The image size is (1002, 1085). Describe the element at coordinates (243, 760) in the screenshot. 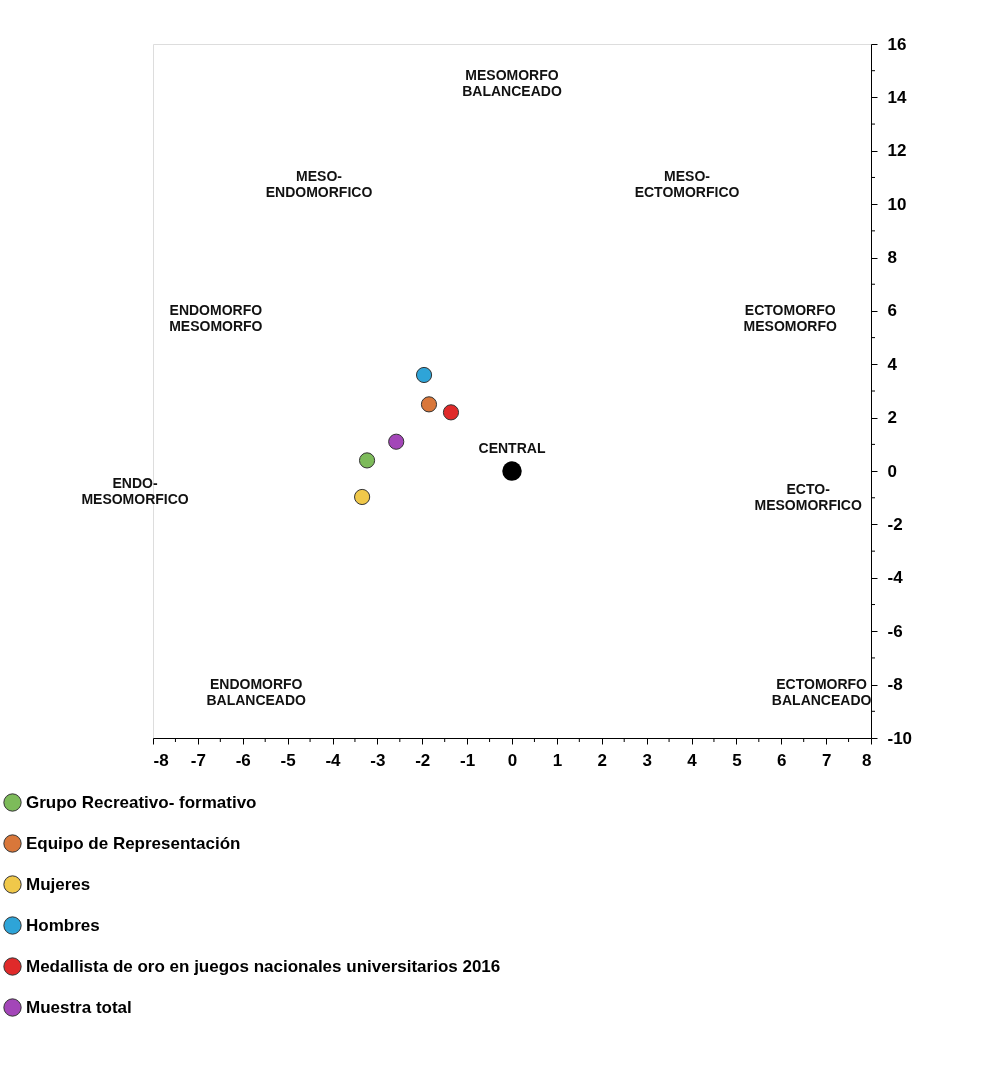

I see `x-tick-label: -6` at that location.